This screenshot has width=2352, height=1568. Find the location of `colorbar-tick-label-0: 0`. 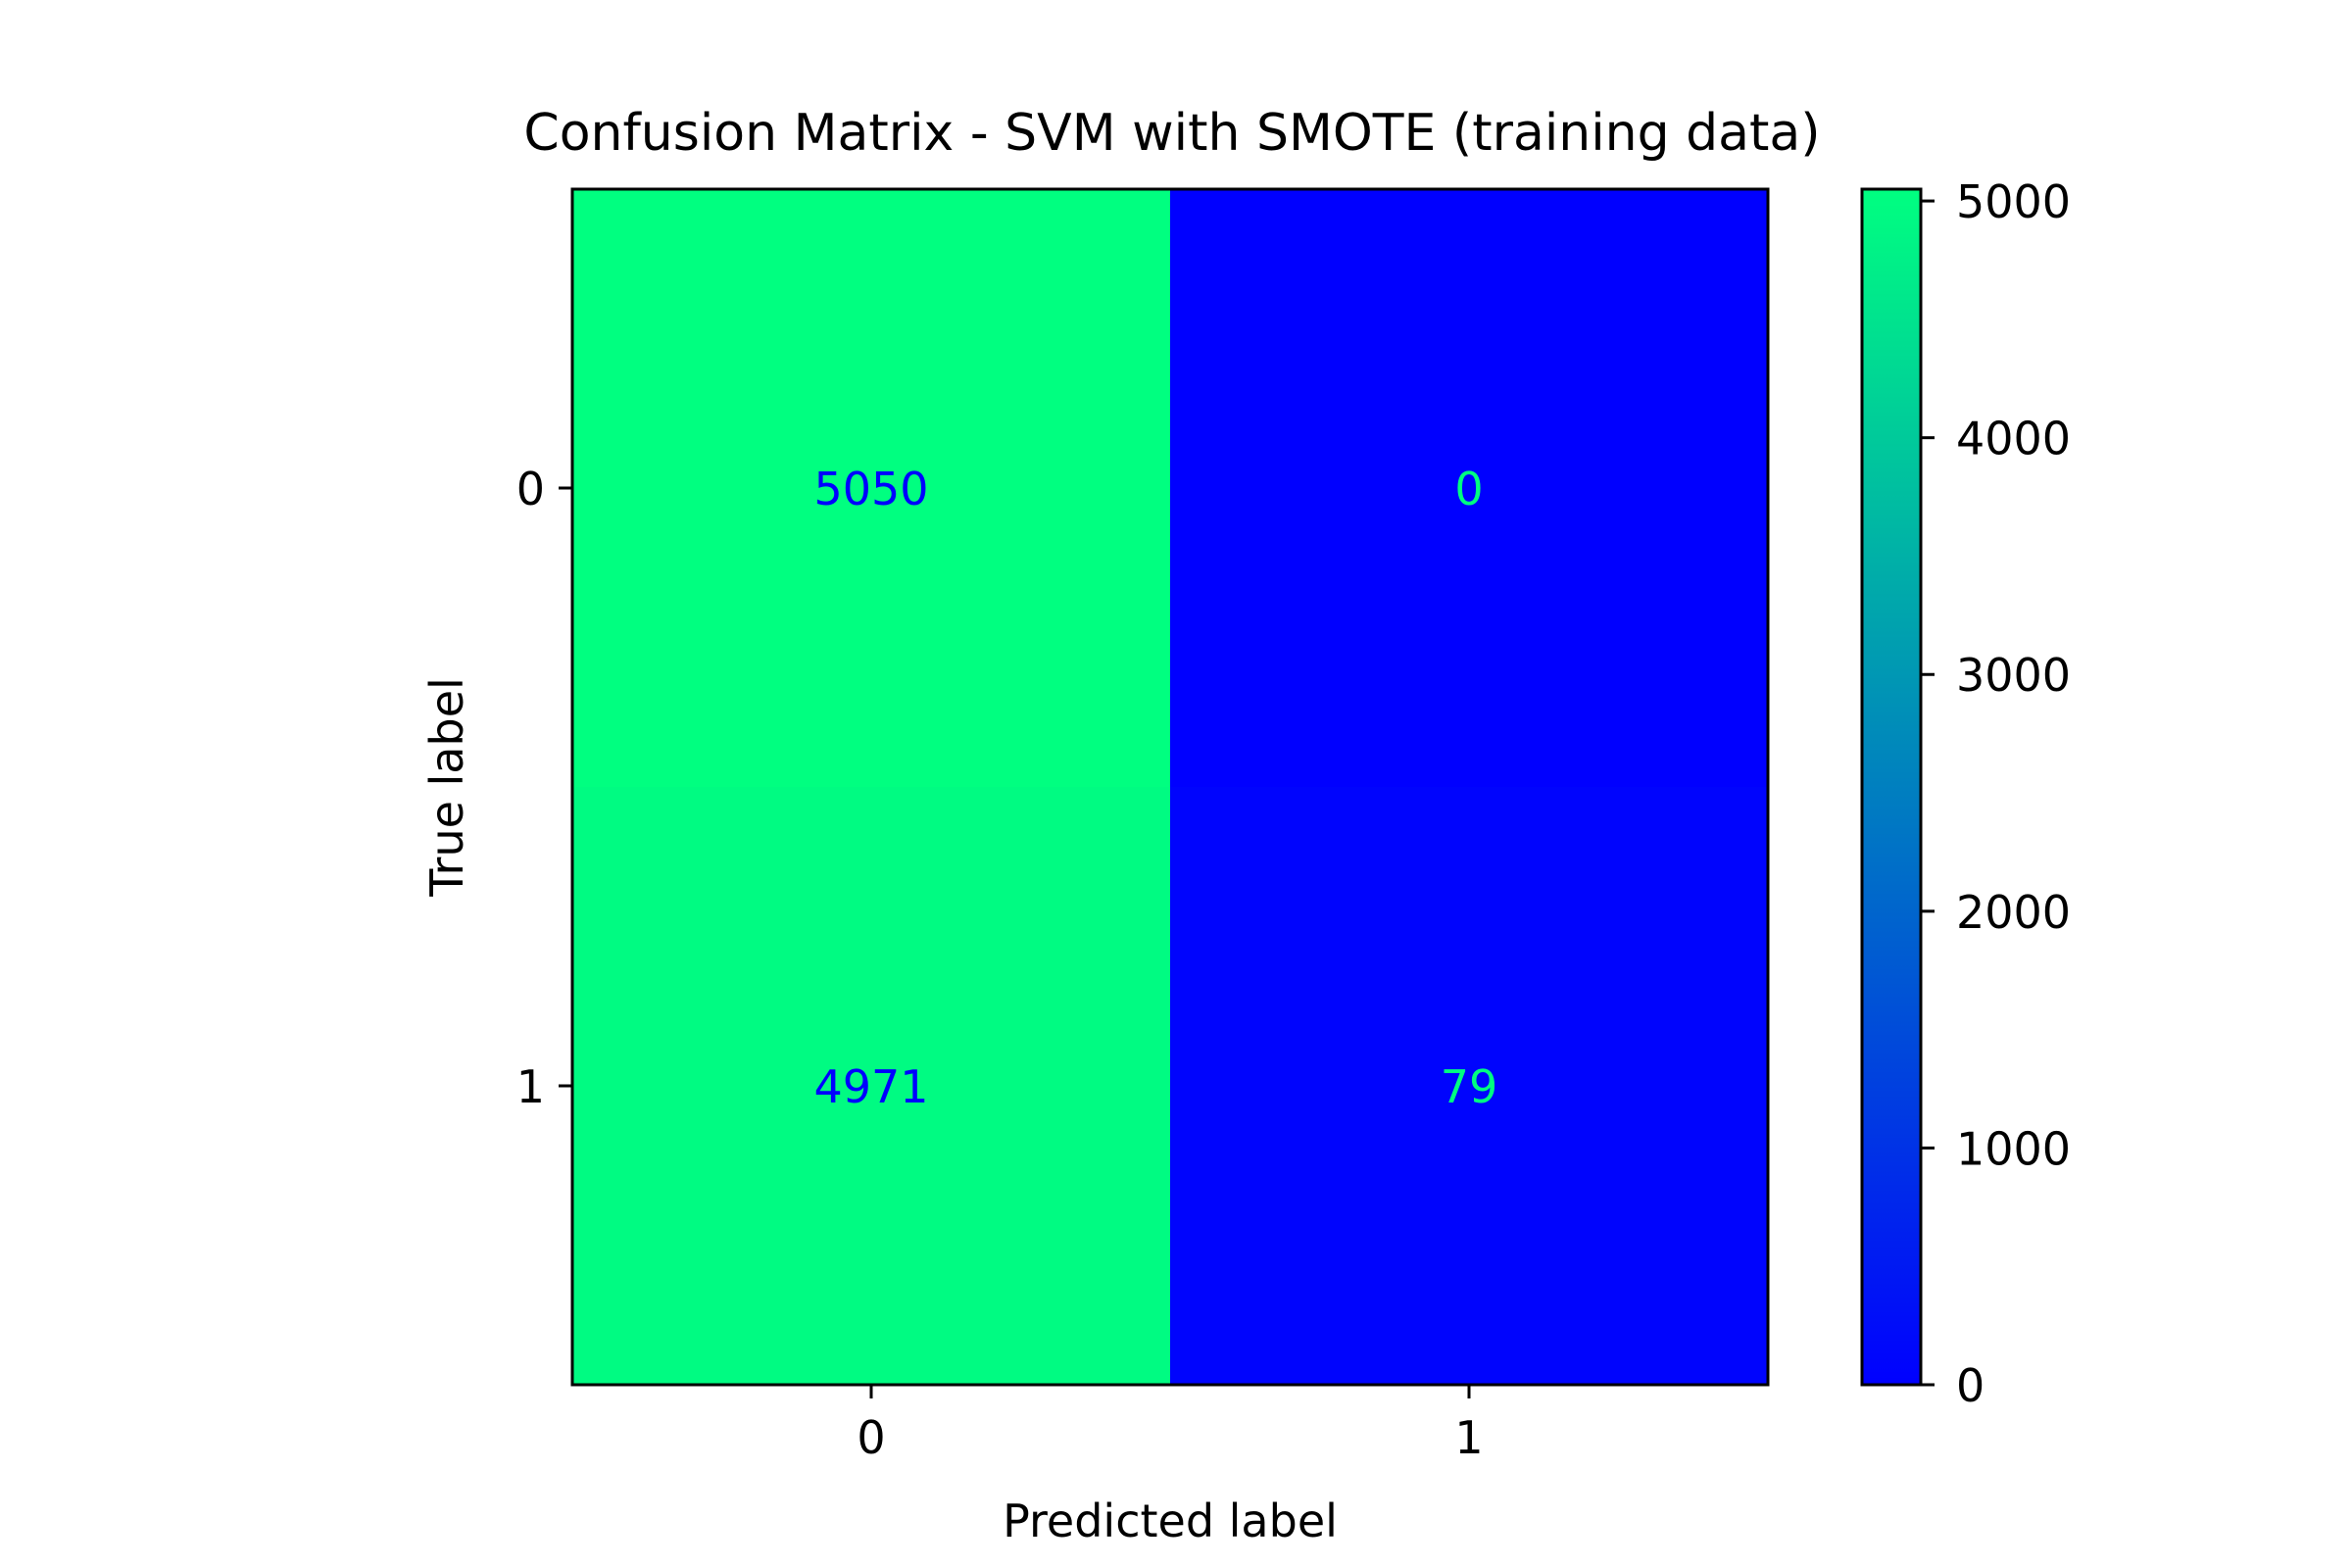

colorbar-tick-label-0: 0 is located at coordinates (1970, 1385).